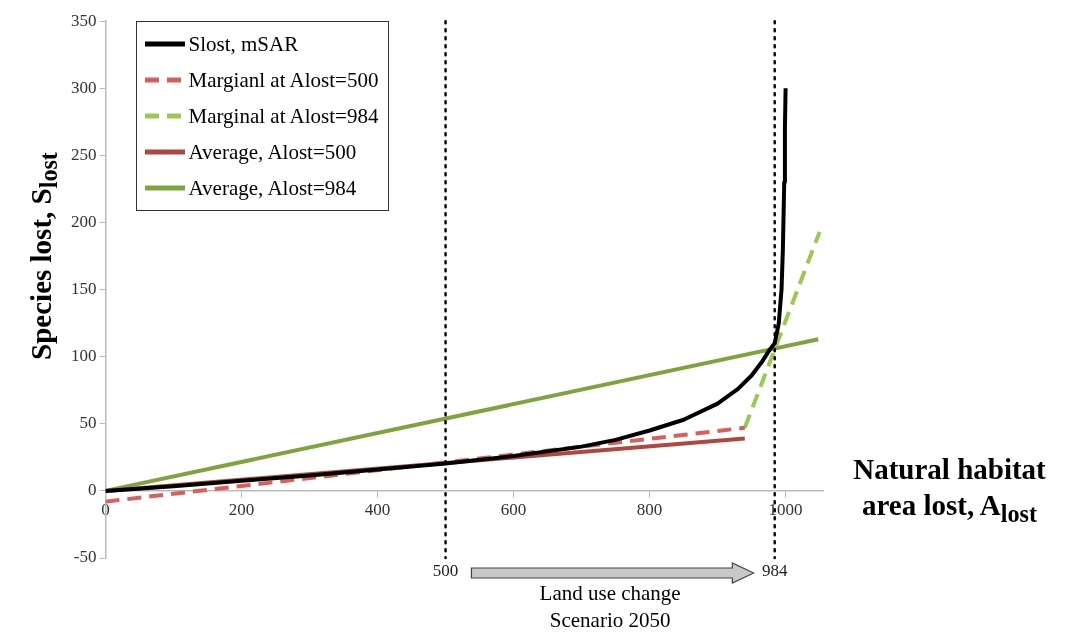 This screenshot has height=641, width=1081. I want to click on legend-label: Average, Alost=500, so click(272, 152).